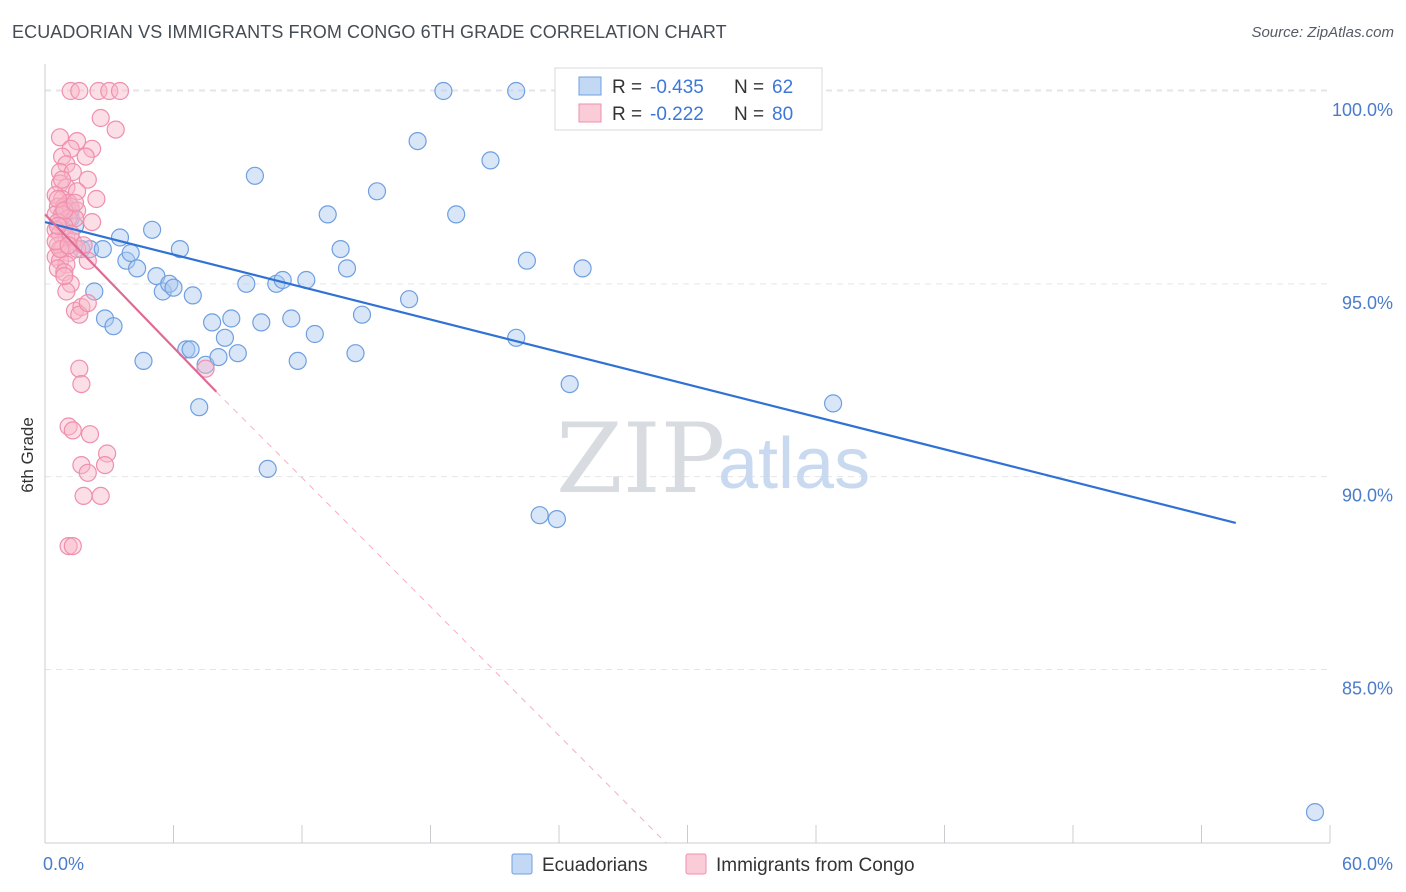  What do you see at coordinates (713, 864) in the screenshot?
I see `bottom-legend: Ecuadorians Immigrants from Congo` at bounding box center [713, 864].